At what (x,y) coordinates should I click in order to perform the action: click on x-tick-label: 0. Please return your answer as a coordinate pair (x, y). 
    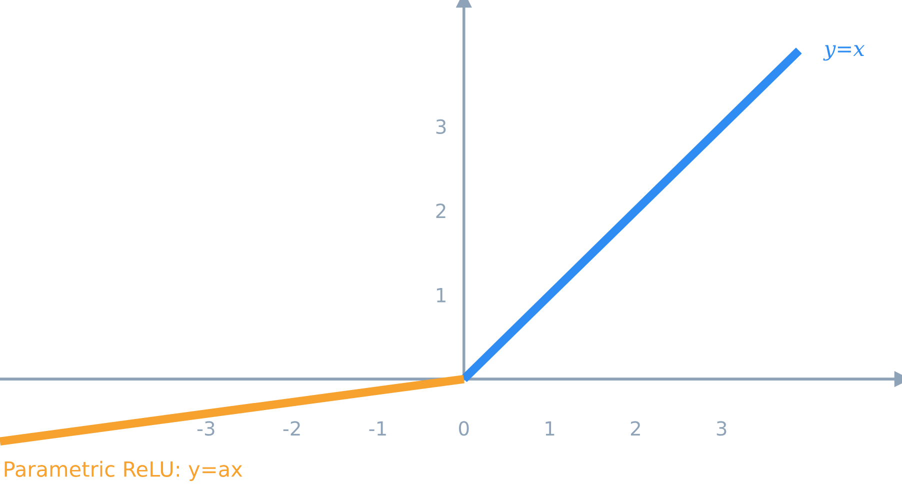
    Looking at the image, I should click on (463, 428).